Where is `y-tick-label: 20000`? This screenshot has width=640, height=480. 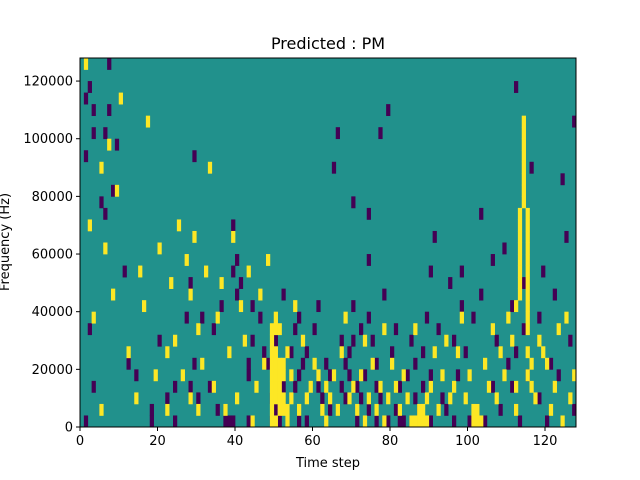 y-tick-label: 20000 is located at coordinates (52, 370).